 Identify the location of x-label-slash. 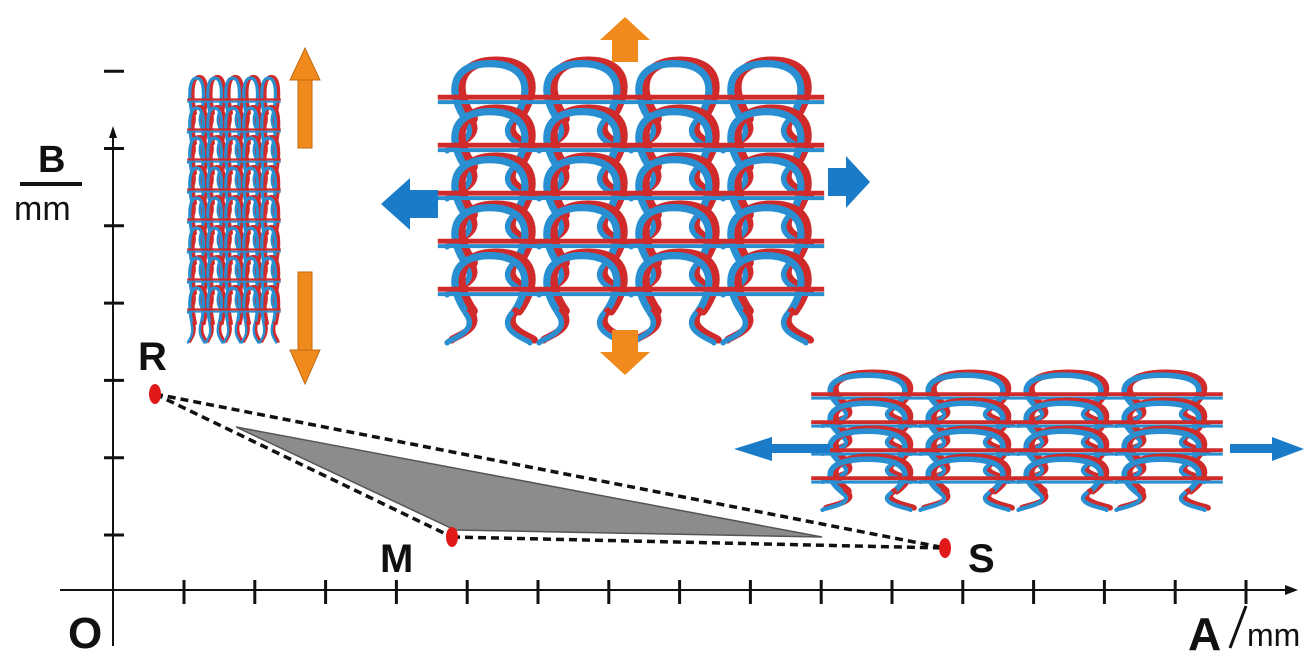
(1238, 627).